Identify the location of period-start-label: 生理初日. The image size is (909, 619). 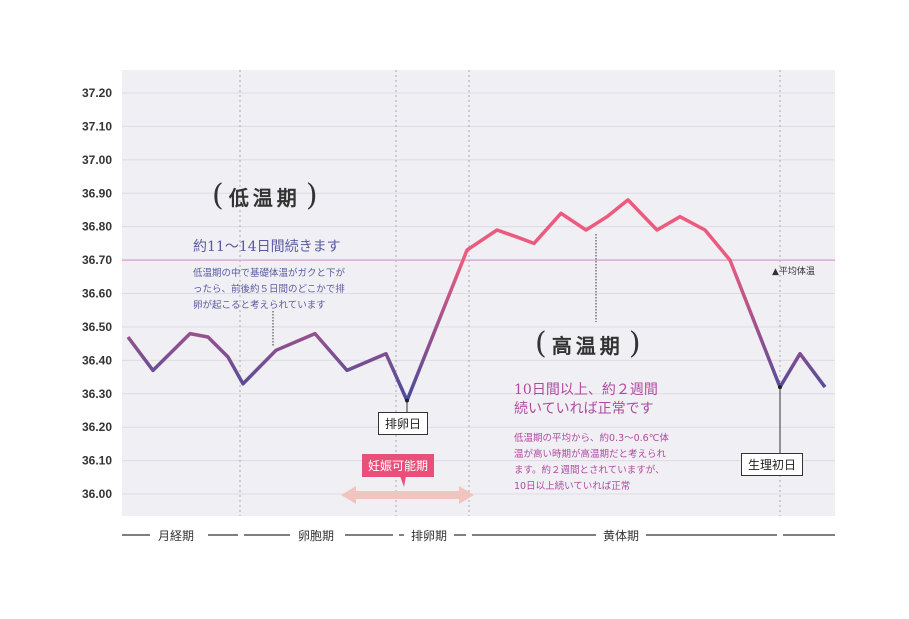
(772, 464).